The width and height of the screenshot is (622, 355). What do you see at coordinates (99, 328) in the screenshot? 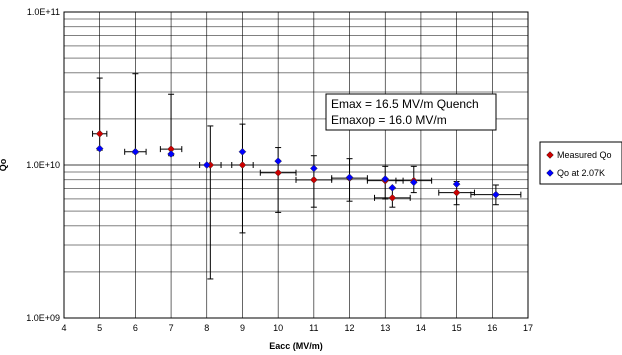
I see `x-tick-label: 5` at bounding box center [99, 328].